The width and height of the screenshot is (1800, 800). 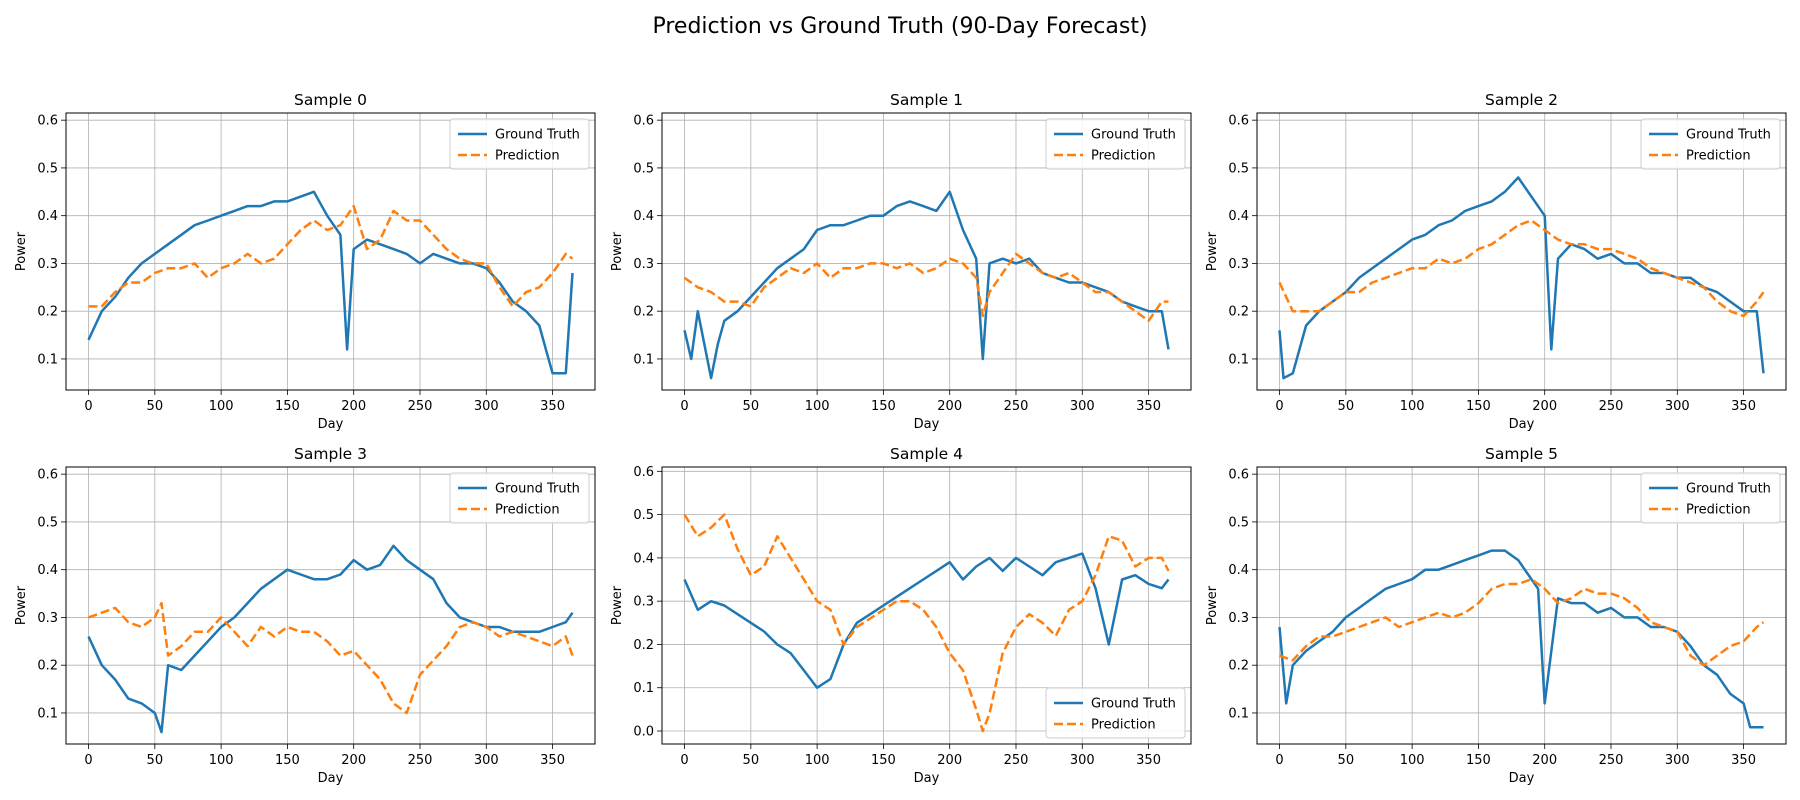 What do you see at coordinates (330, 100) in the screenshot?
I see `chart-title: Sample 0` at bounding box center [330, 100].